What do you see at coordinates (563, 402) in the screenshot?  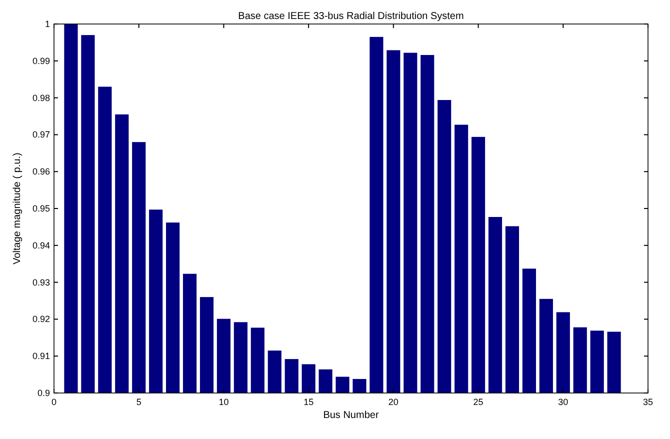 I see `x-tick-label: 30` at bounding box center [563, 402].